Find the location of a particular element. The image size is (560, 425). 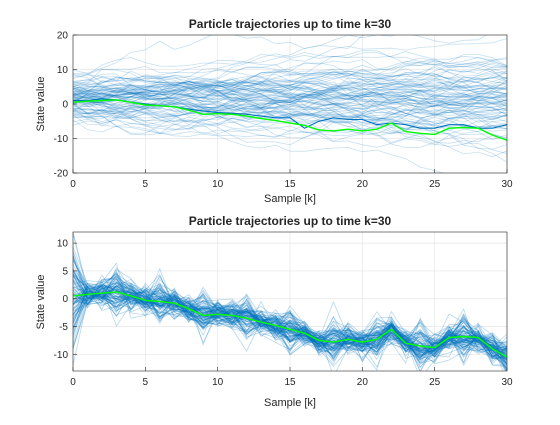

y-tick-label: 10 is located at coordinates (63, 70).